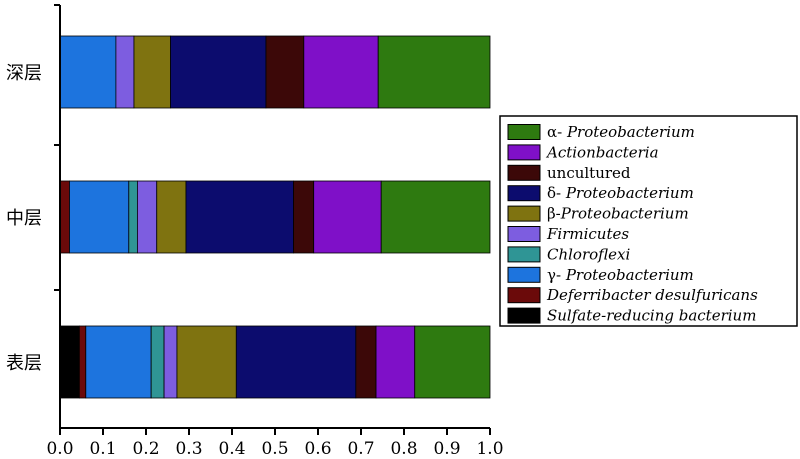 This screenshot has width=800, height=459. I want to click on legend-entry-label: δ- Proteobacterium, so click(620, 193).